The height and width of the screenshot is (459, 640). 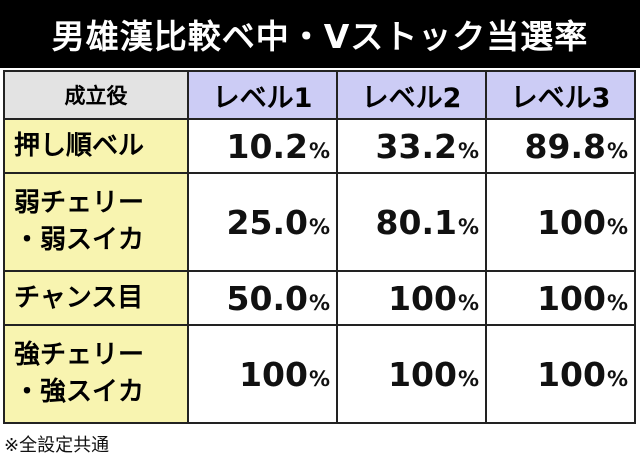 I want to click on row-label-chance-me: チャンス目, so click(x=96, y=298).